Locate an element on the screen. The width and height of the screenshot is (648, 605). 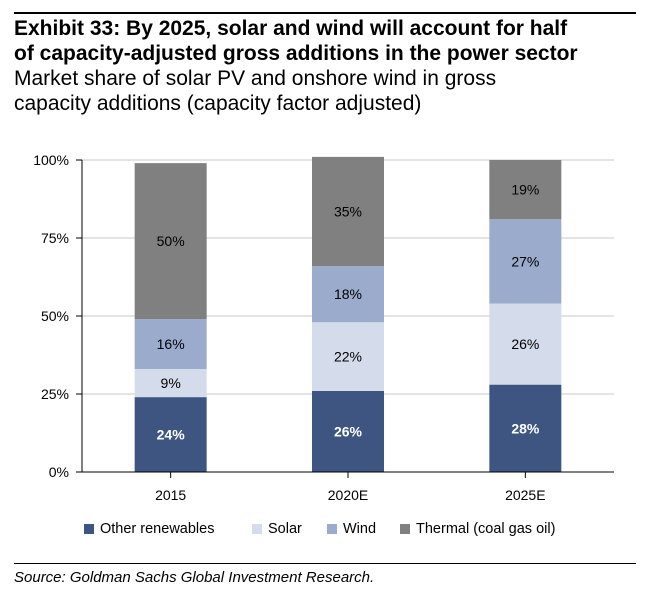
x-tick-label: 2025E is located at coordinates (525, 495).